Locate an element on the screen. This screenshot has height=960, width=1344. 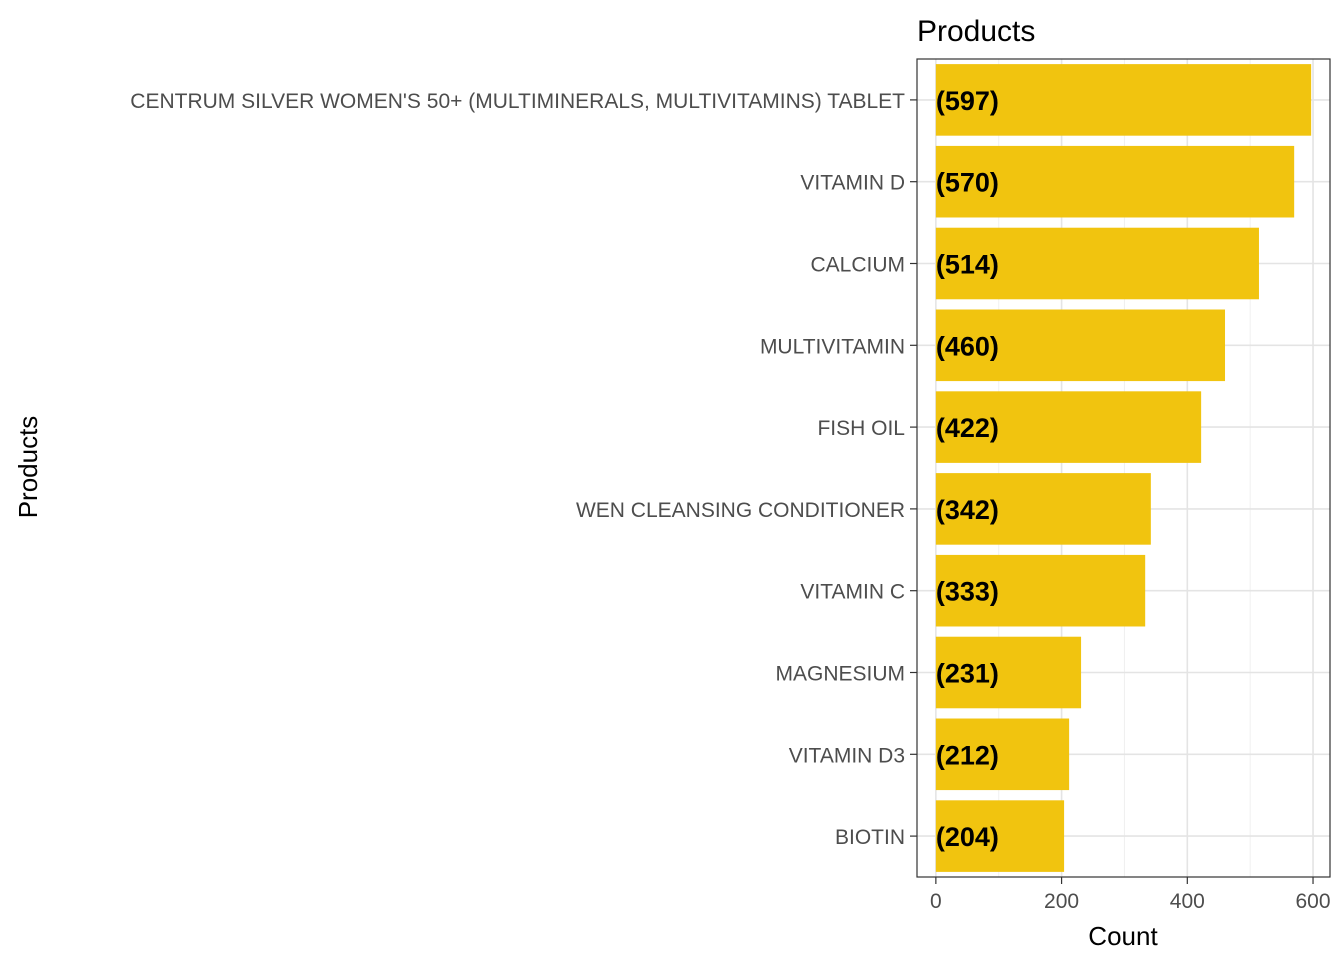
category-label: VITAMIN D is located at coordinates (852, 183).